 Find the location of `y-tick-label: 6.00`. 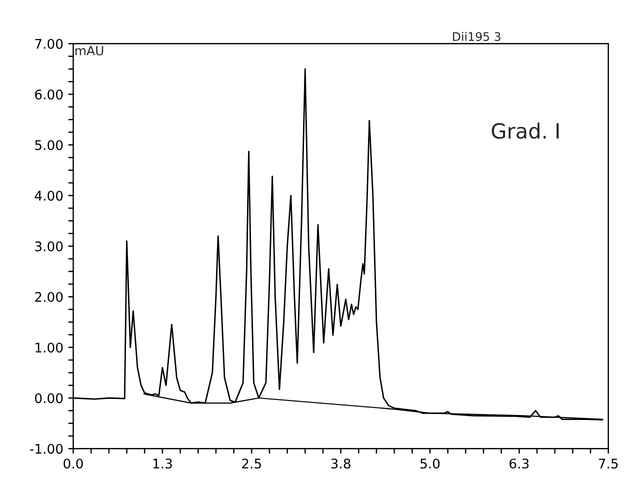

y-tick-label: 6.00 is located at coordinates (49, 94).